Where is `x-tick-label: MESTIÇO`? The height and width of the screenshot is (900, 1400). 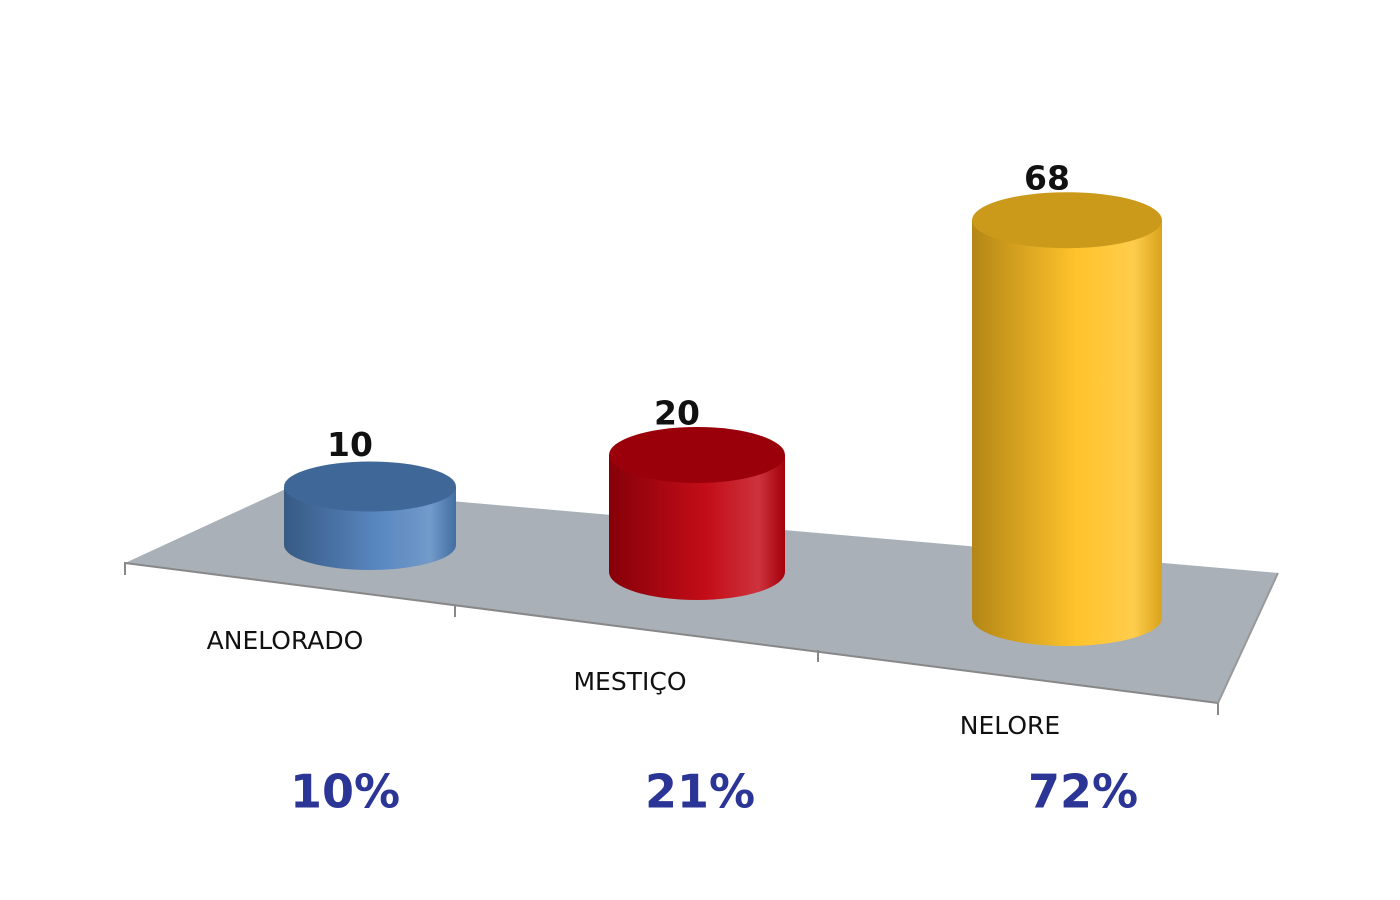
x-tick-label: MESTIÇO is located at coordinates (629, 681).